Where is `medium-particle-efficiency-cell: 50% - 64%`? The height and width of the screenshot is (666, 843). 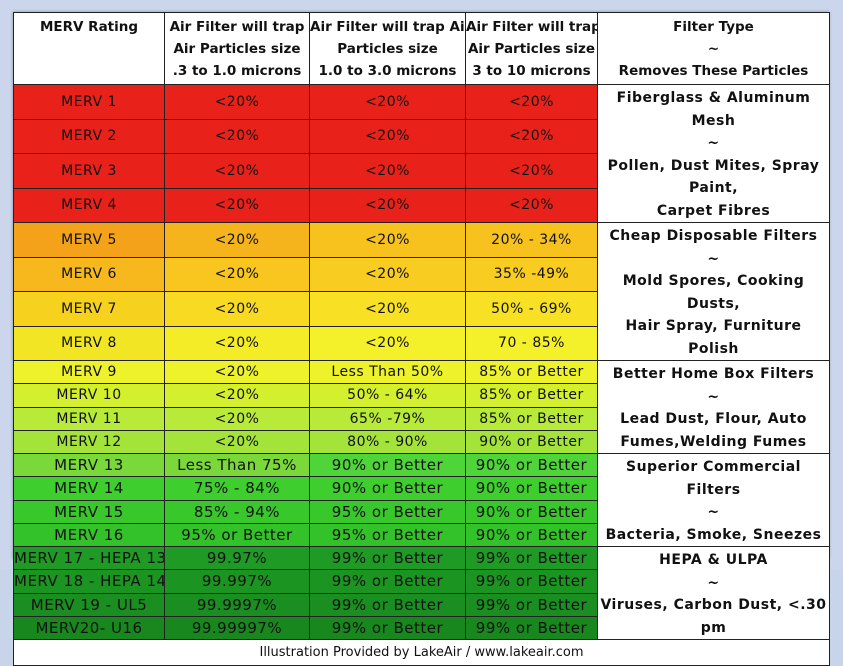 medium-particle-efficiency-cell: 50% - 64% is located at coordinates (387, 395).